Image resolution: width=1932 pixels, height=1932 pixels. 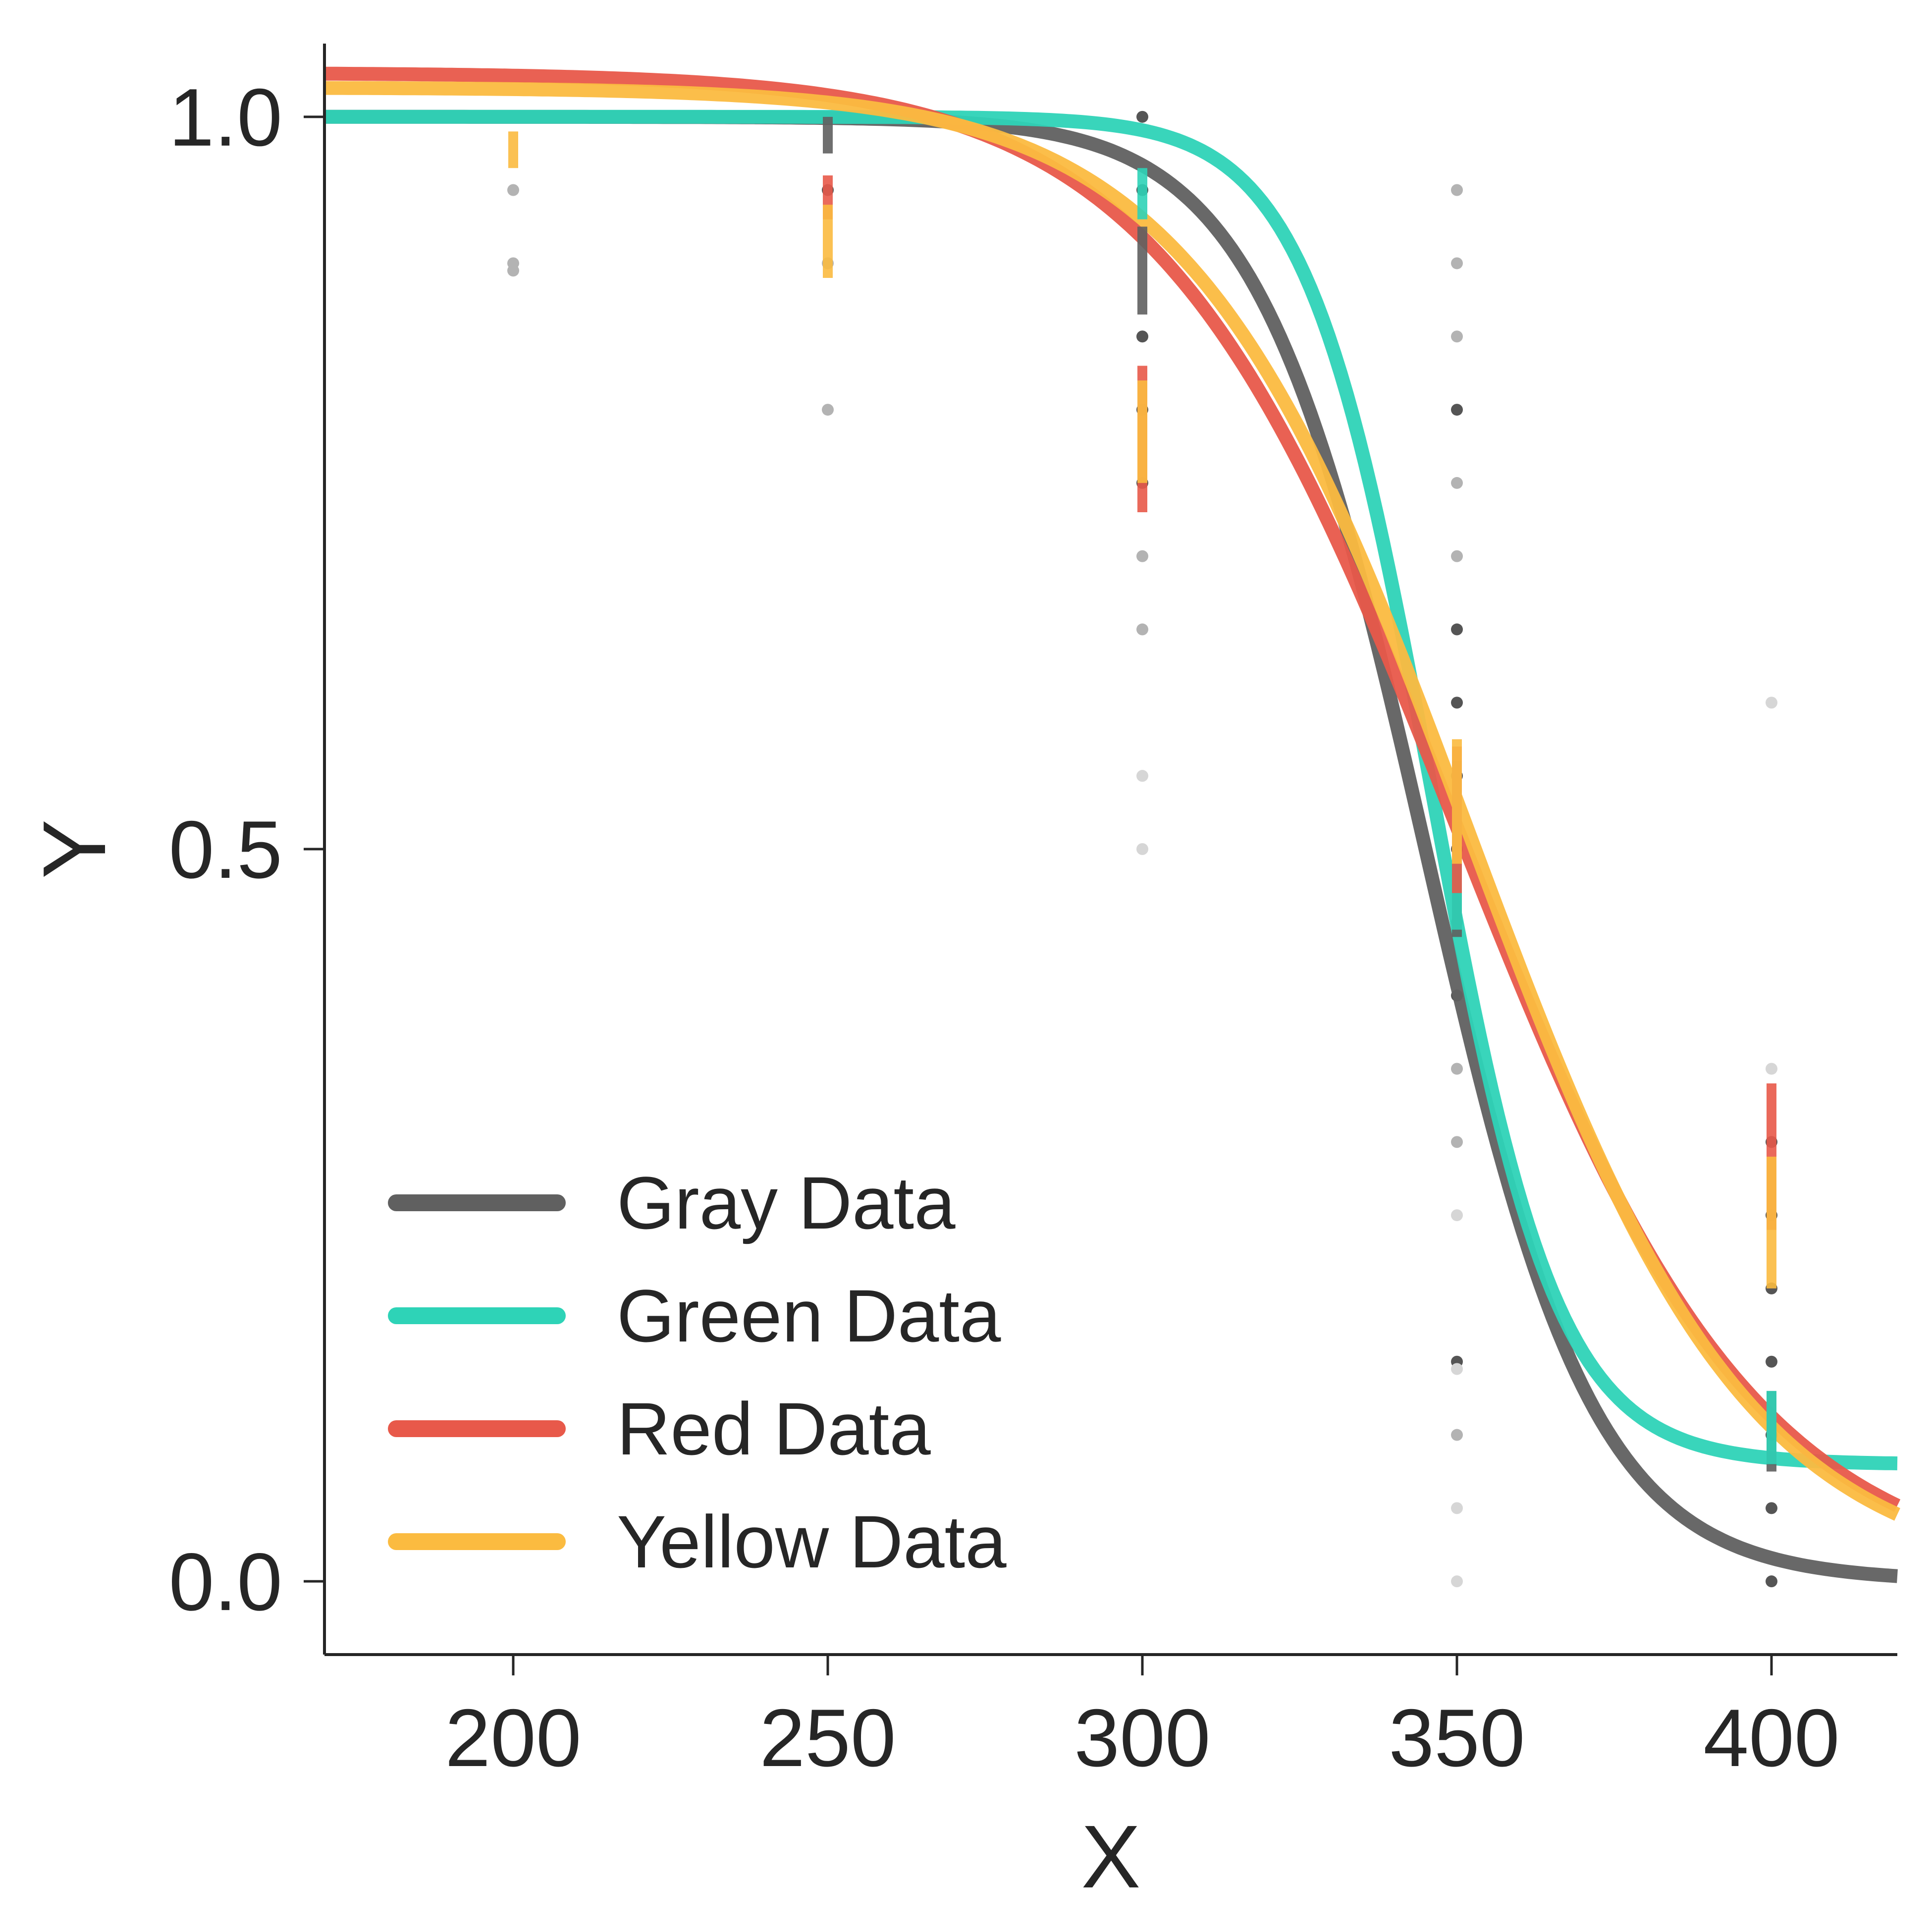 What do you see at coordinates (697, 1372) in the screenshot?
I see `legend: Gray Data Green Data Red Data Yellow Data` at bounding box center [697, 1372].